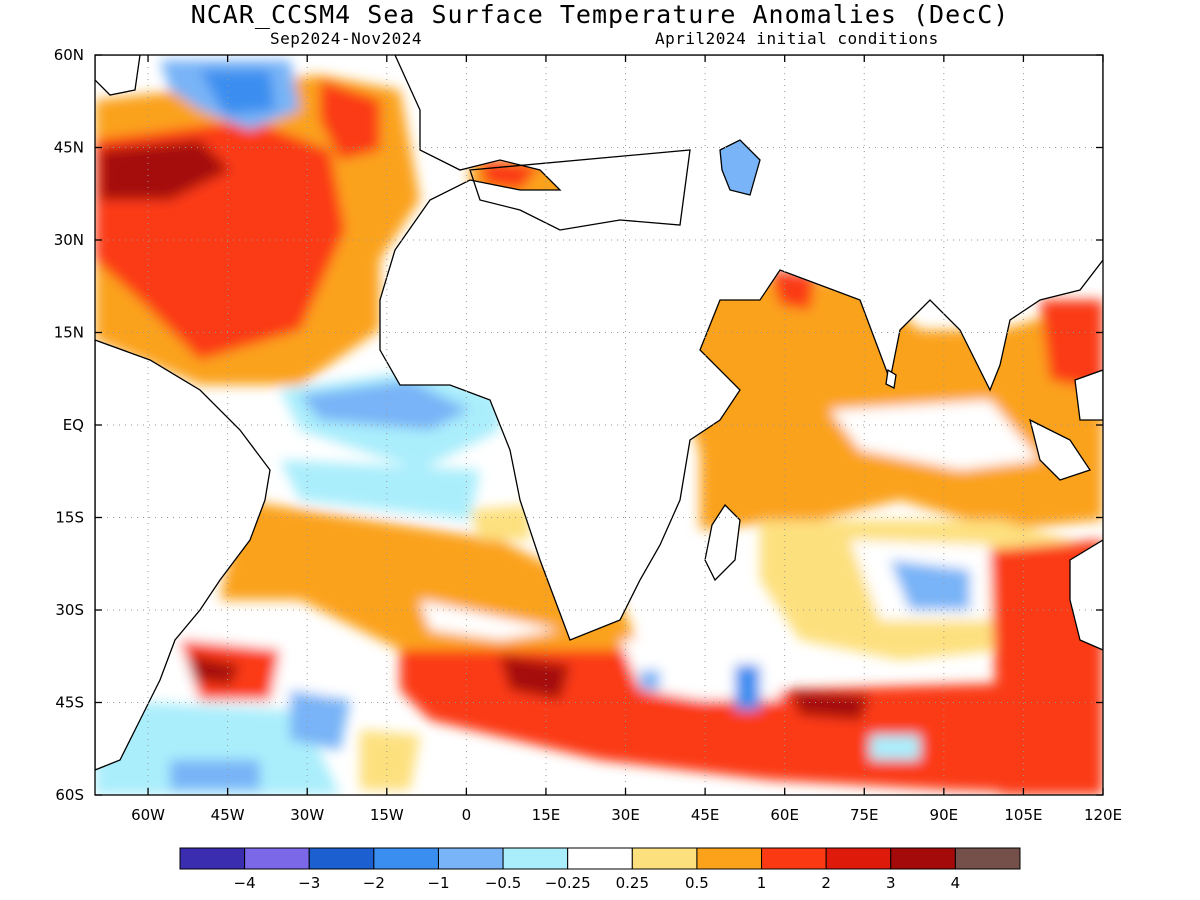 Image resolution: width=1200 pixels, height=900 pixels. What do you see at coordinates (438, 883) in the screenshot?
I see `color-legend-label: −1` at bounding box center [438, 883].